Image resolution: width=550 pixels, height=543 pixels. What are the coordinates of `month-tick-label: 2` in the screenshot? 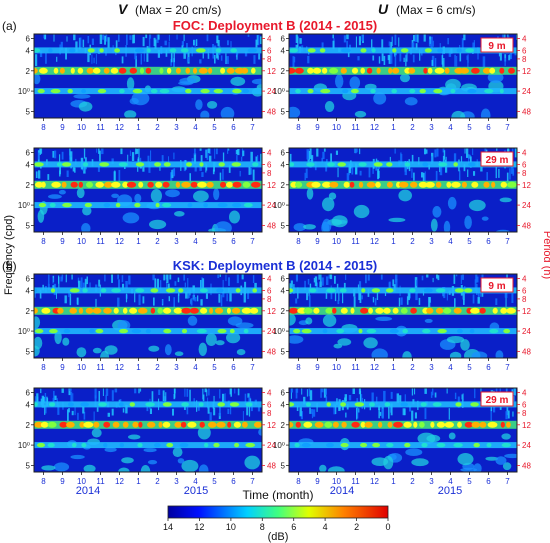 It's located at (412, 241).